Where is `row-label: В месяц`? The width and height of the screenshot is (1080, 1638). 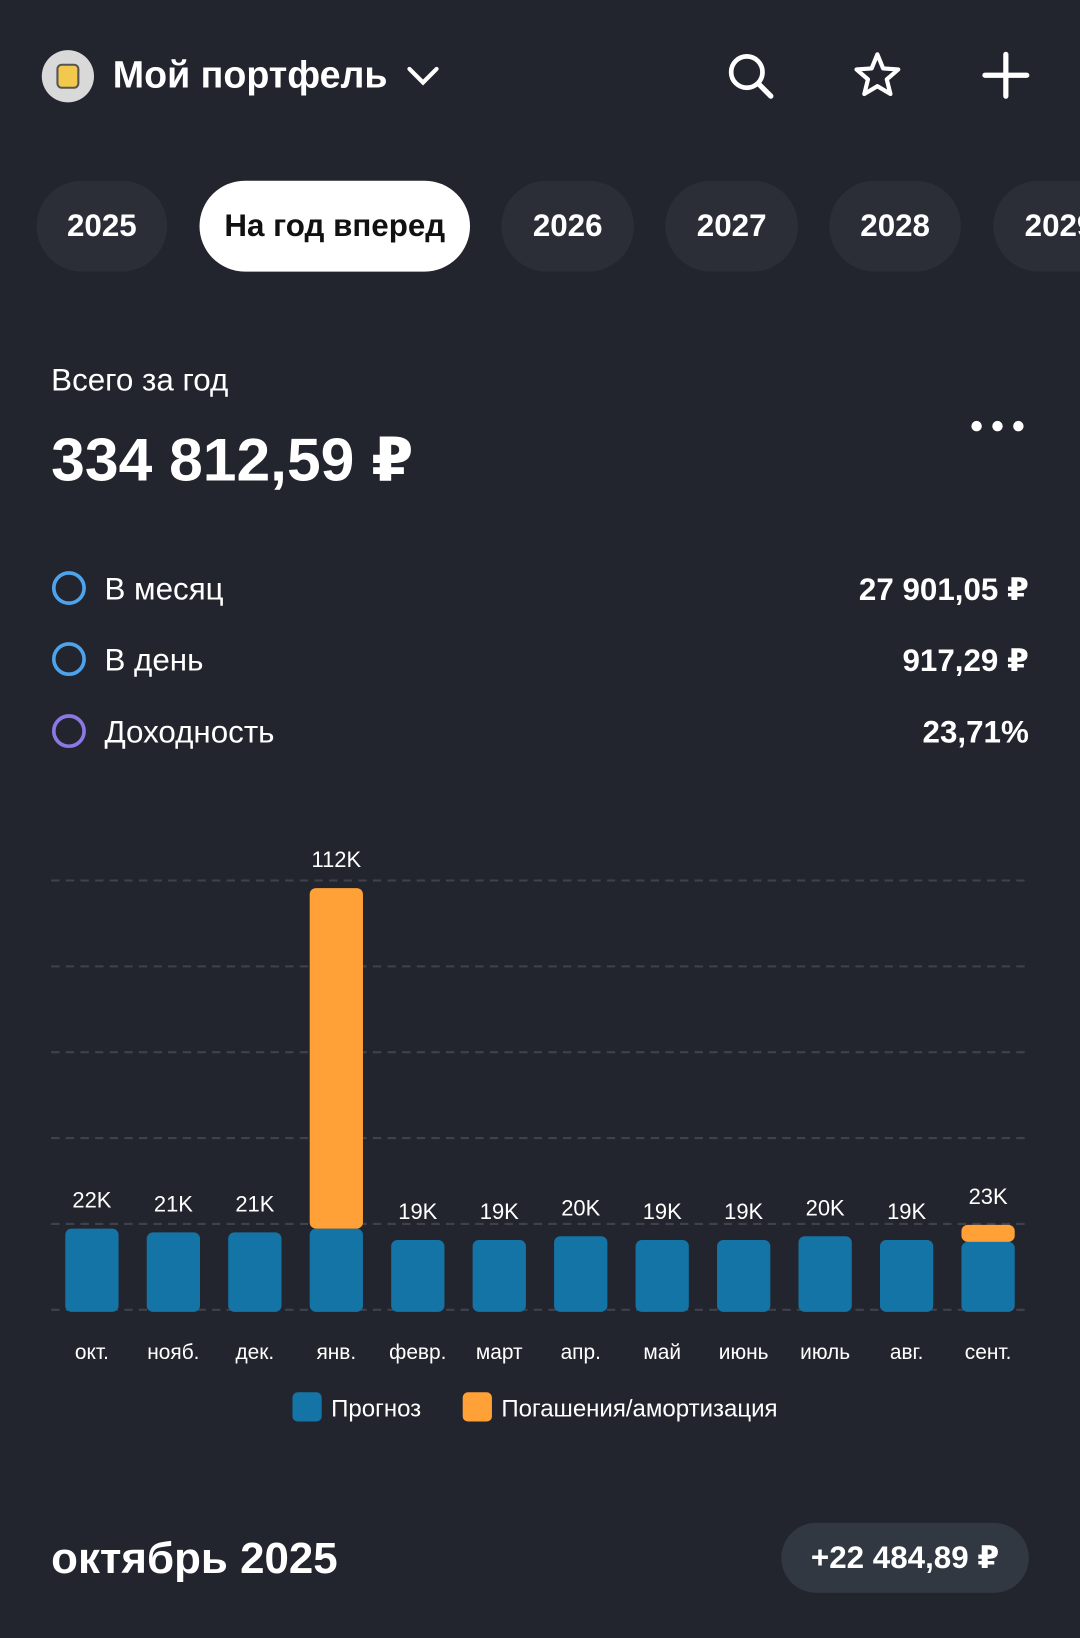
row-label: В месяц is located at coordinates (164, 589).